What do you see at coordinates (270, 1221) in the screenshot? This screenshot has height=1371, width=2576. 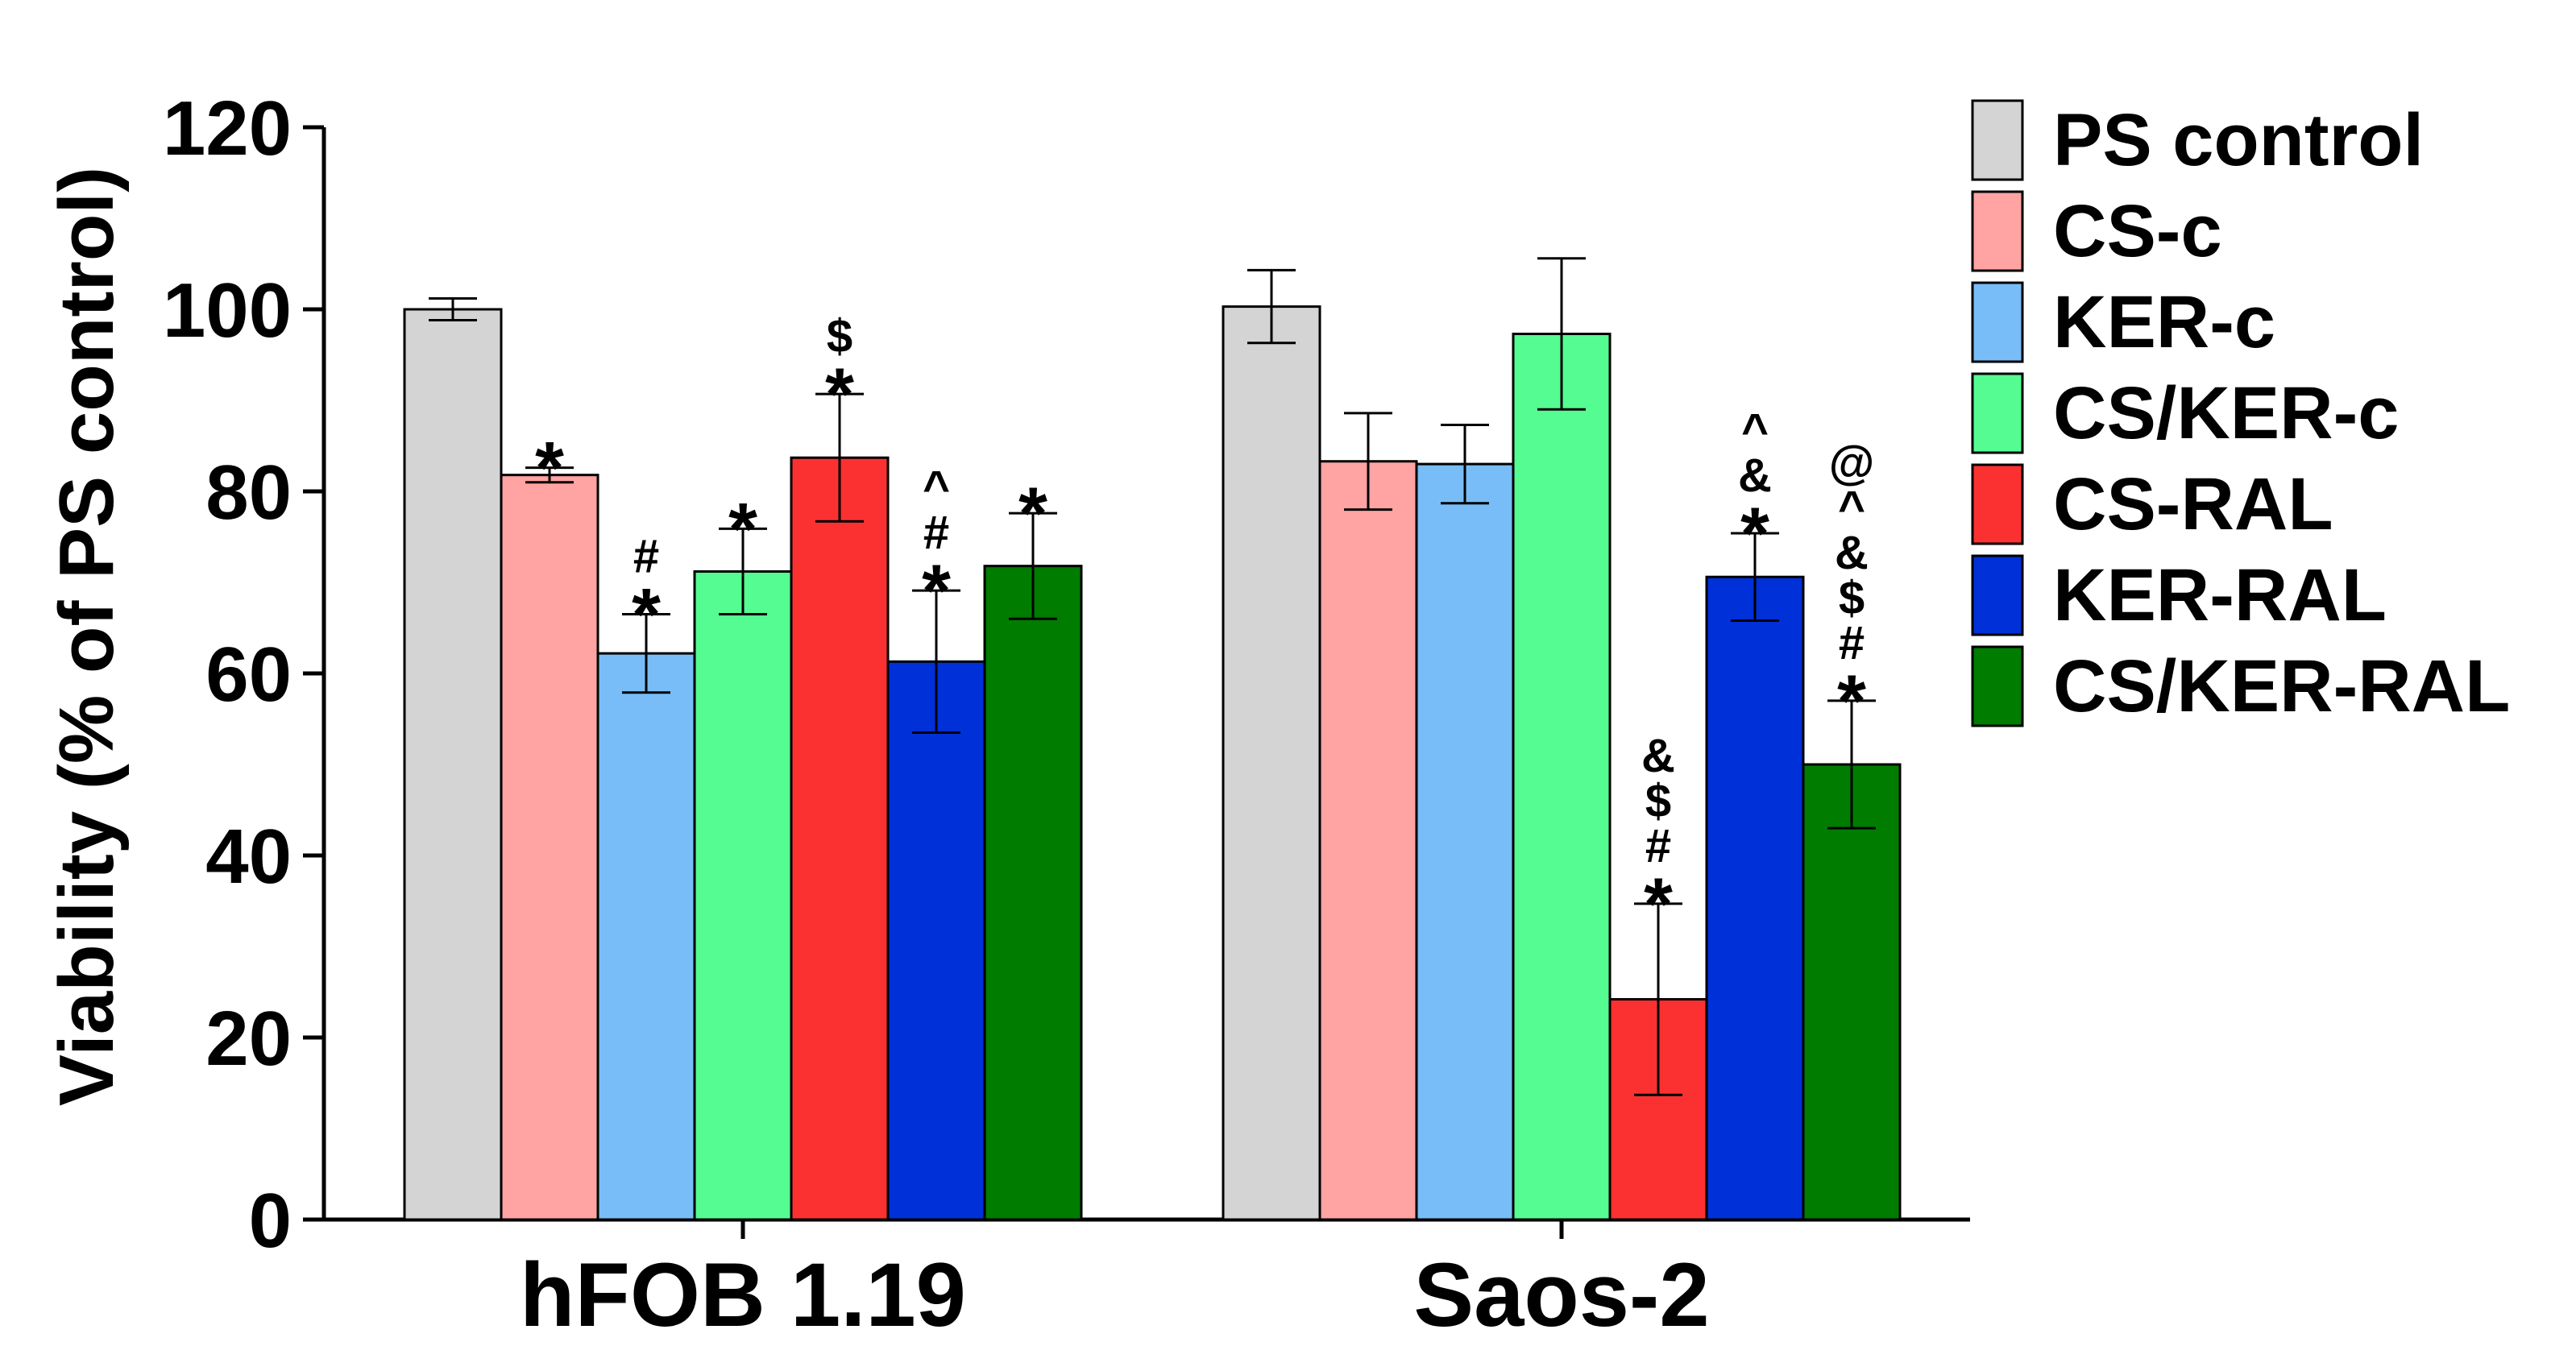 I see `y-tick-label: 0` at bounding box center [270, 1221].